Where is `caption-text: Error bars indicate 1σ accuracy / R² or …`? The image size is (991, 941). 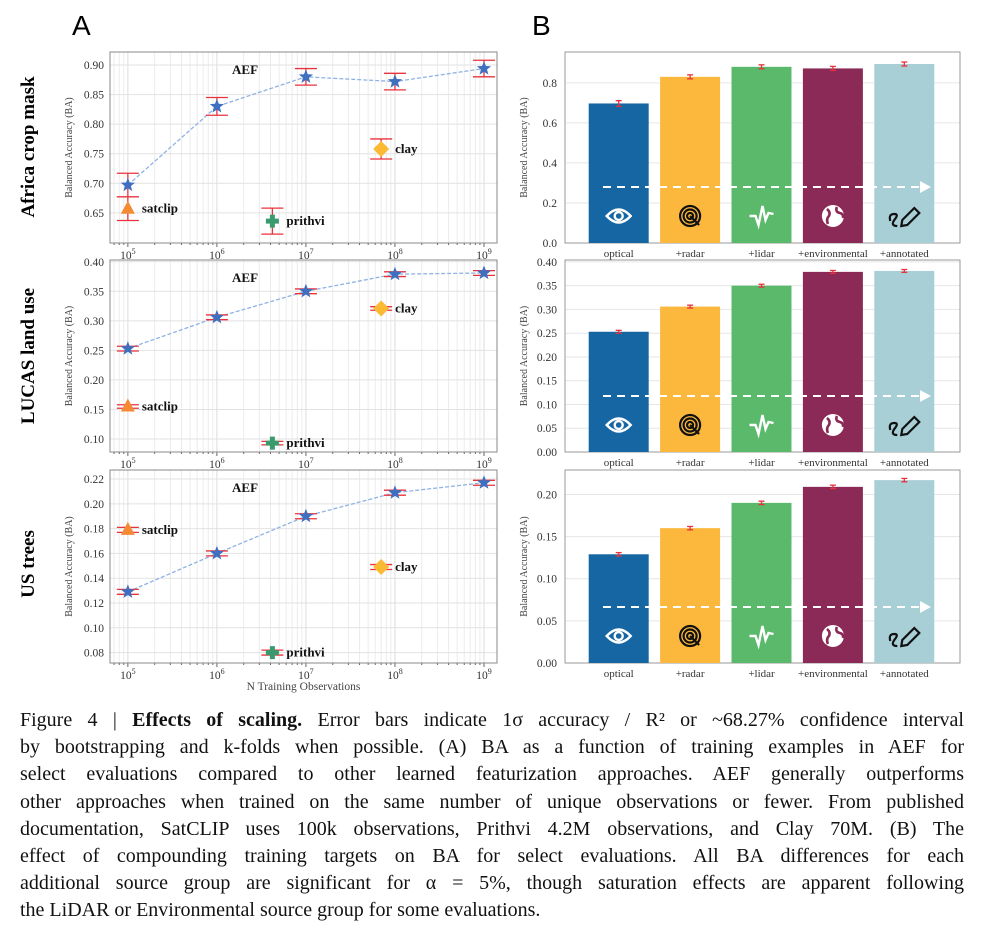
caption-text: Error bars indicate 1σ accuracy / R² or … is located at coordinates (633, 720).